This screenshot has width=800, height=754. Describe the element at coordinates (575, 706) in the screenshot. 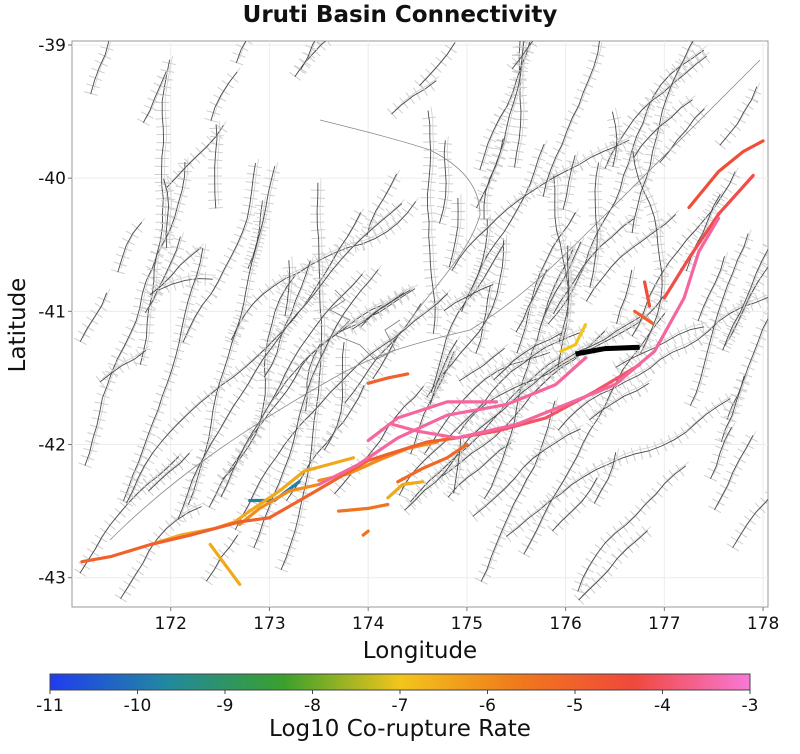

I see `colorbar-tick-label: -5` at that location.